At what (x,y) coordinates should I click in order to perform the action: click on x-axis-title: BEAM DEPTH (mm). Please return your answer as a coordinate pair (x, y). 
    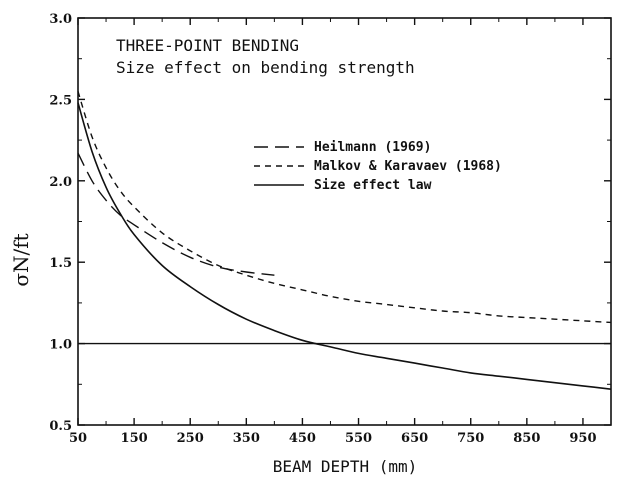
    Looking at the image, I should click on (345, 466).